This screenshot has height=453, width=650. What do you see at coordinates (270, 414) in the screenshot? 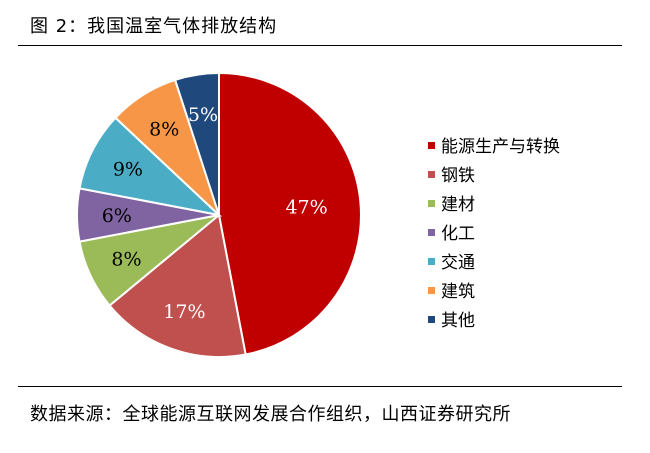
I see `source-note: 数据来源：全球能源互联网发展合作组织，山西证券研究所` at bounding box center [270, 414].